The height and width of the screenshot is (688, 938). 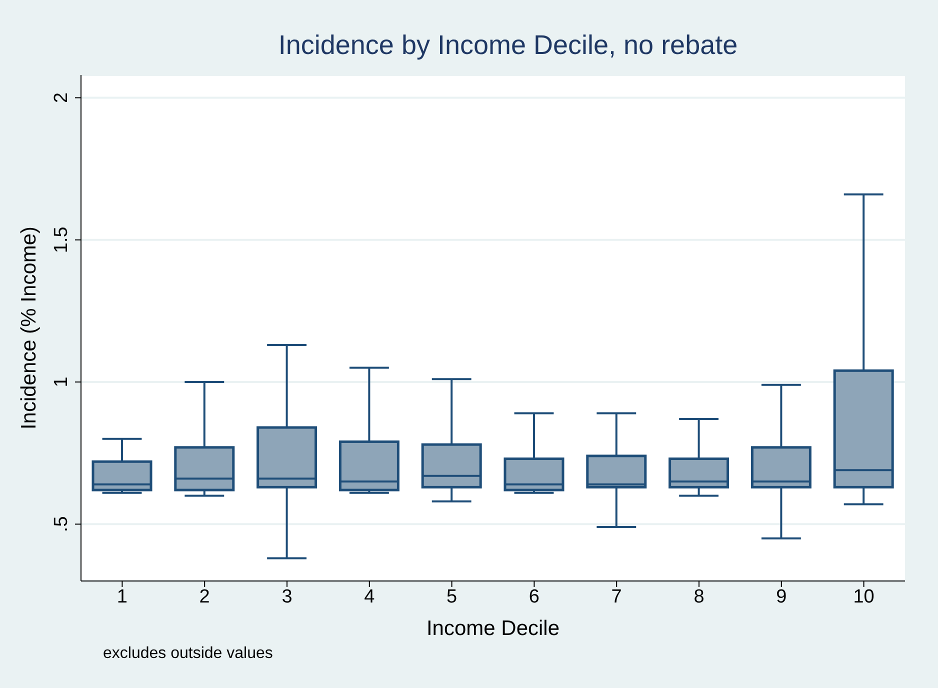 I want to click on x-tick-label: 8, so click(x=699, y=597).